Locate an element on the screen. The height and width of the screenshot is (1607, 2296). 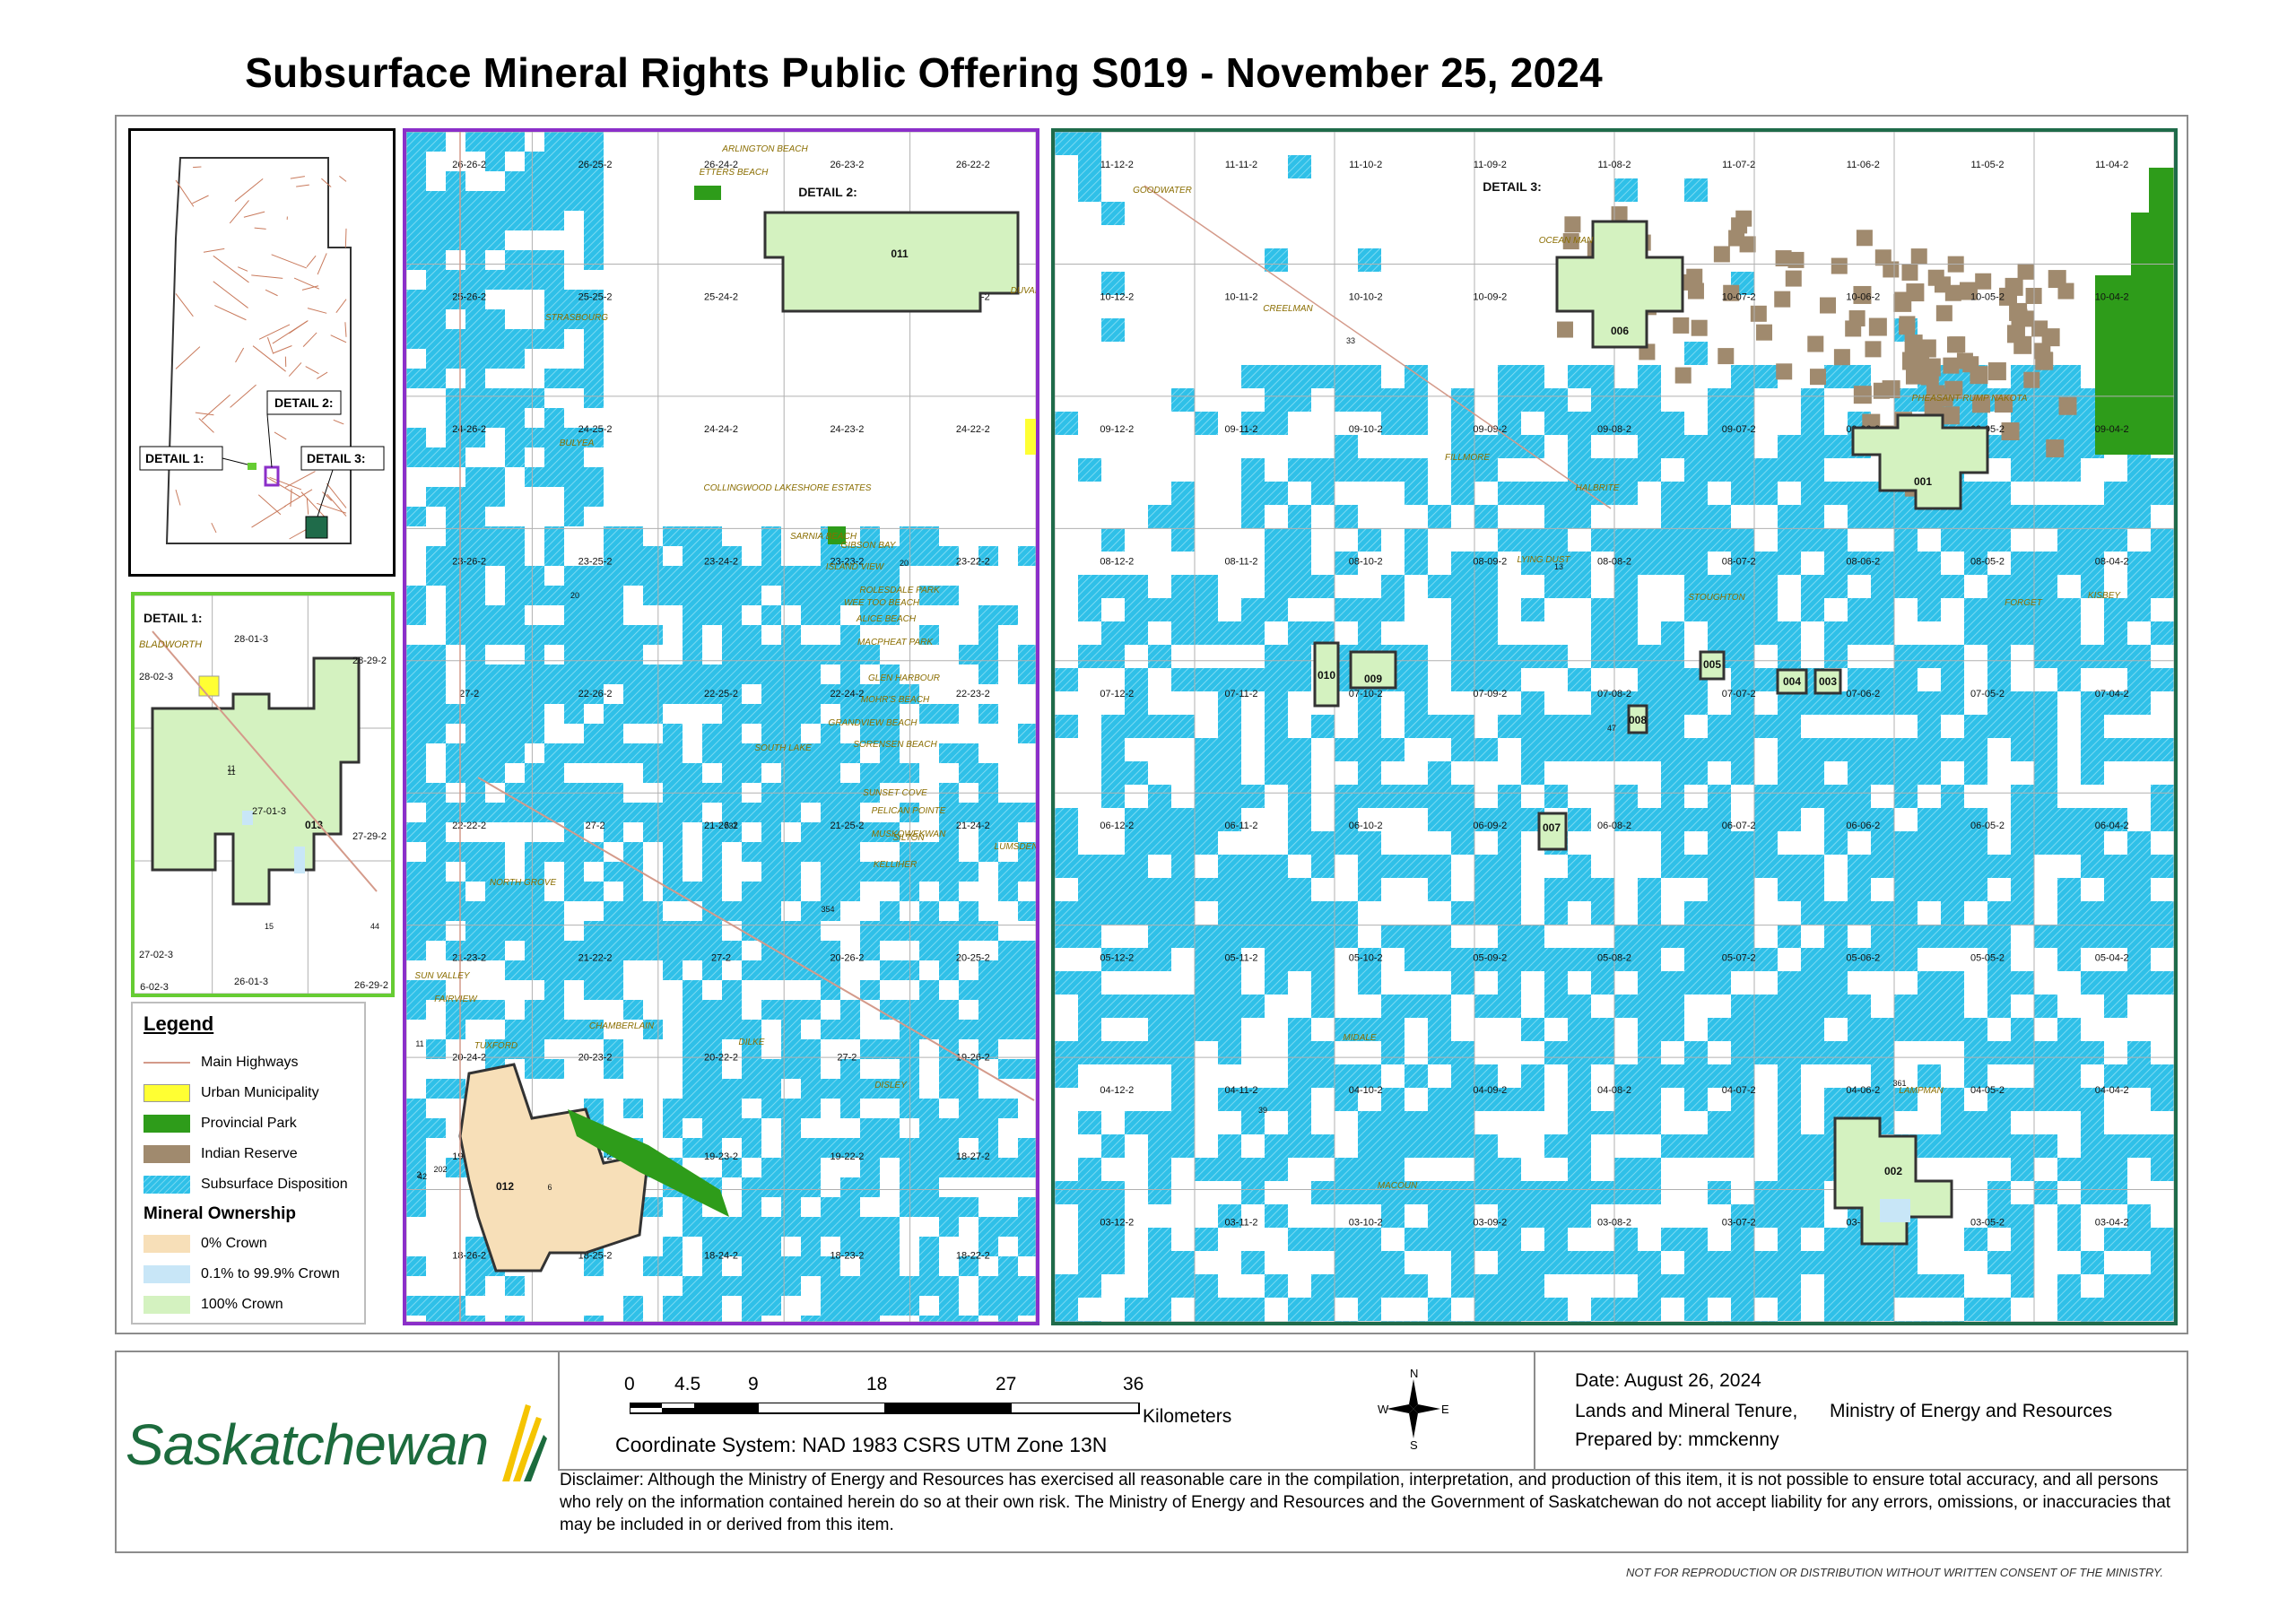
township-label: 18-26-2 is located at coordinates (469, 1256).